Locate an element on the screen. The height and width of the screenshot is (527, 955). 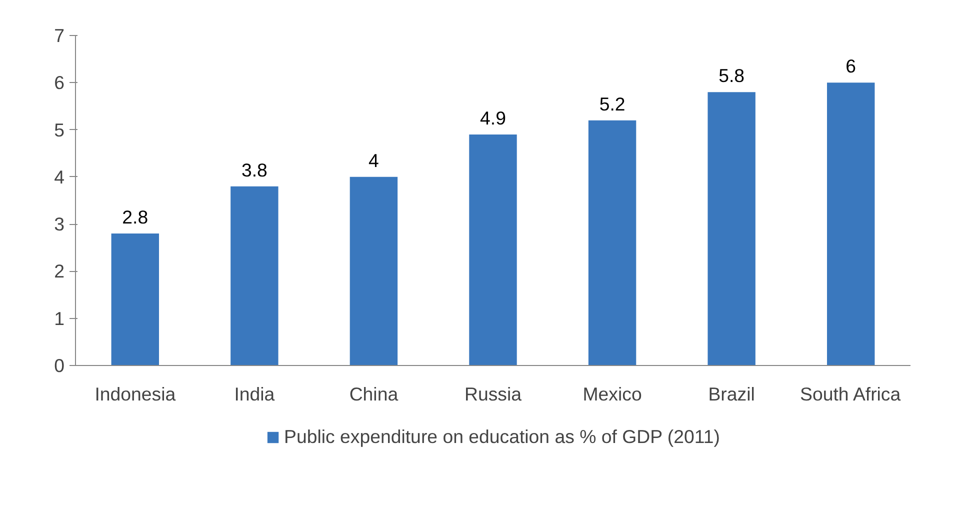
data-label: 5.8 is located at coordinates (731, 75).